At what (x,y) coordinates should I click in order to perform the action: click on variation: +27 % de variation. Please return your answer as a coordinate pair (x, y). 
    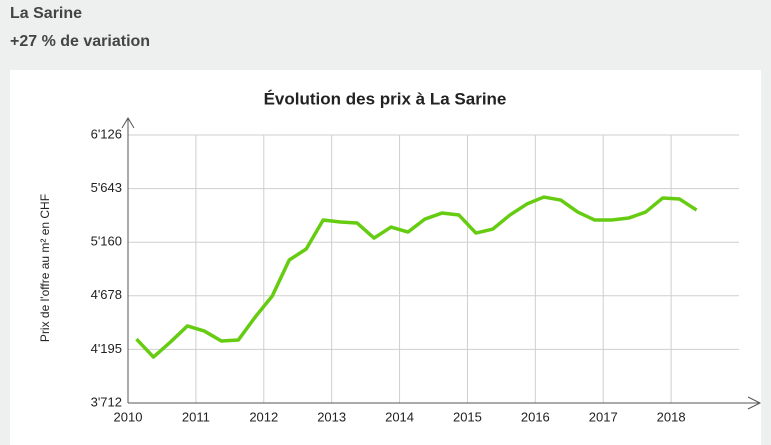
    Looking at the image, I should click on (80, 41).